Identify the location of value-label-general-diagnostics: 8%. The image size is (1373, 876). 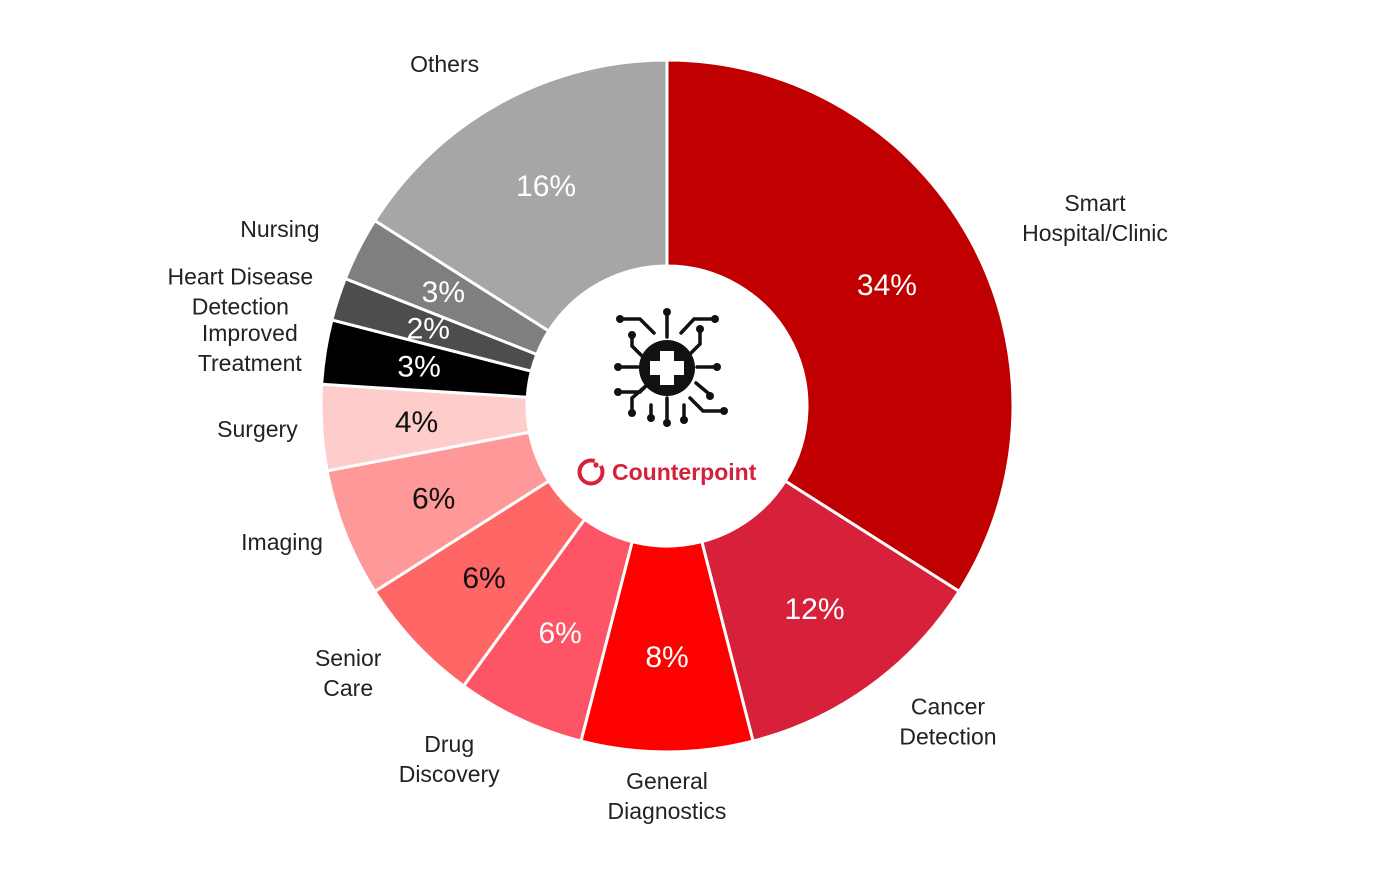
(666, 657).